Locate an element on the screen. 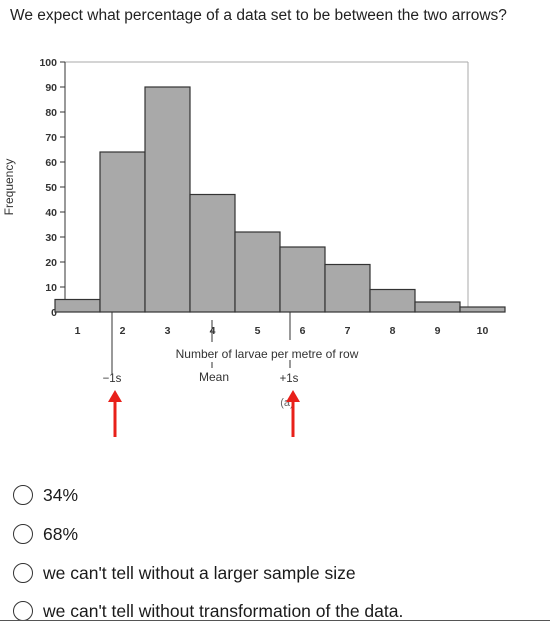 This screenshot has height=625, width=550. left-arrow-head is located at coordinates (115, 396).